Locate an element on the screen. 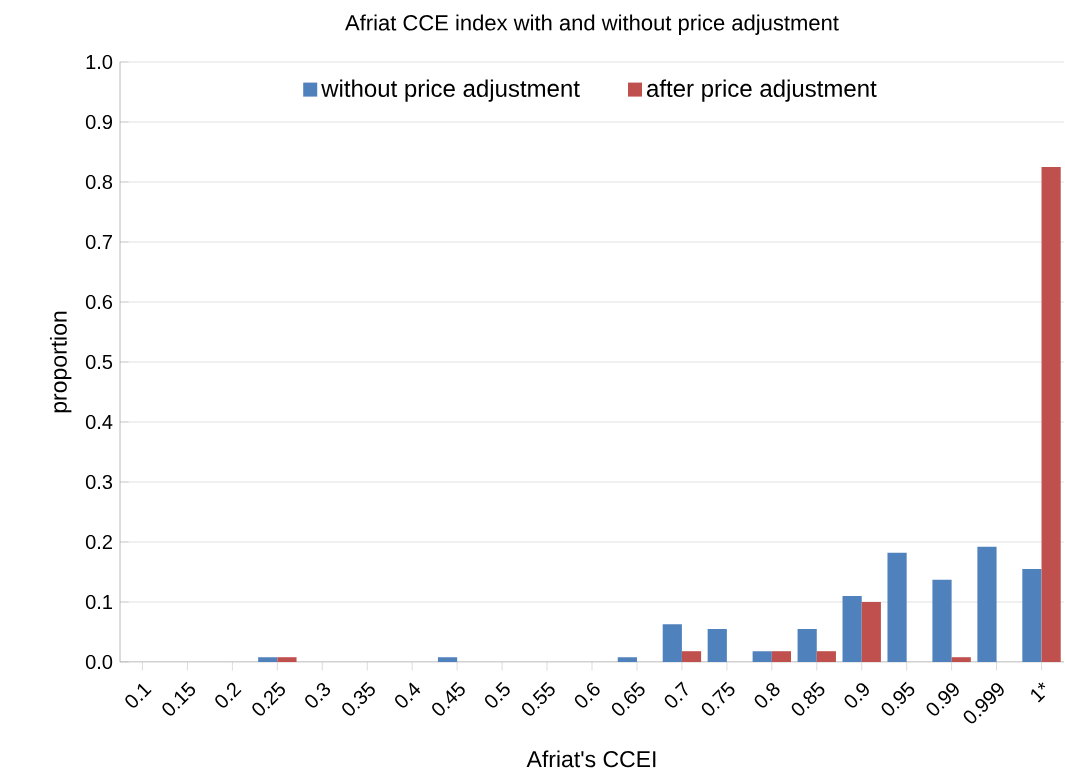 The image size is (1065, 783). x-tick-label: 0.7 is located at coordinates (676, 694).